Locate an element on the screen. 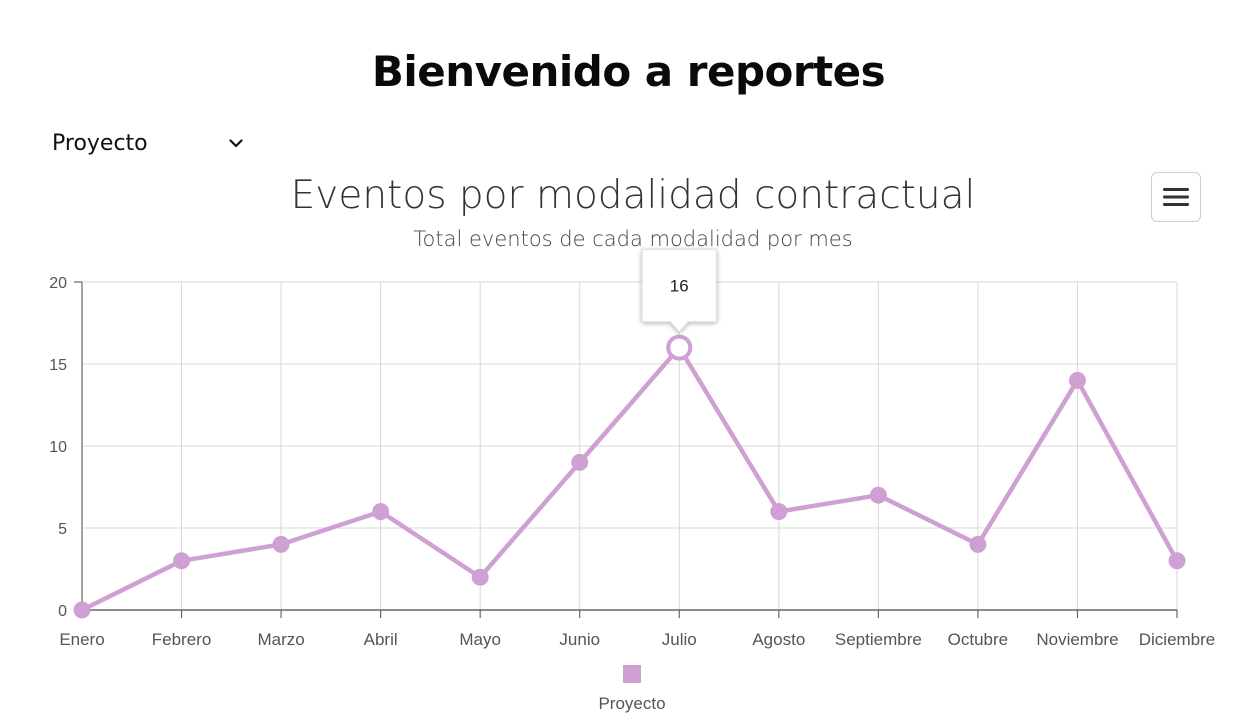 This screenshot has width=1257, height=724. x-tick-label: Marzo is located at coordinates (280, 639).